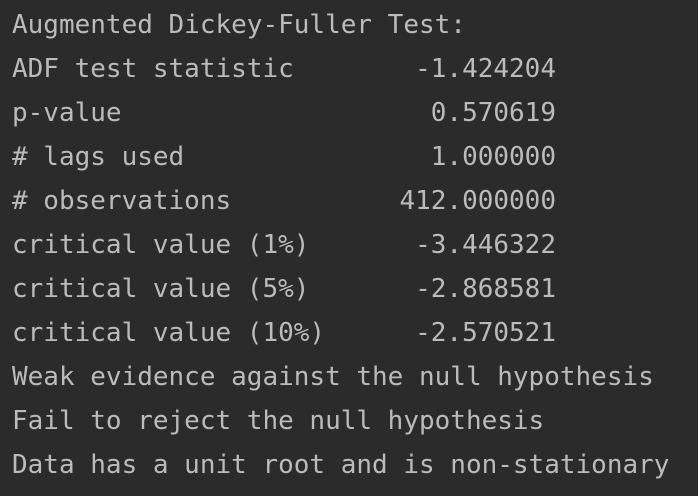  What do you see at coordinates (98, 157) in the screenshot?
I see `stat-label: # lags used` at bounding box center [98, 157].